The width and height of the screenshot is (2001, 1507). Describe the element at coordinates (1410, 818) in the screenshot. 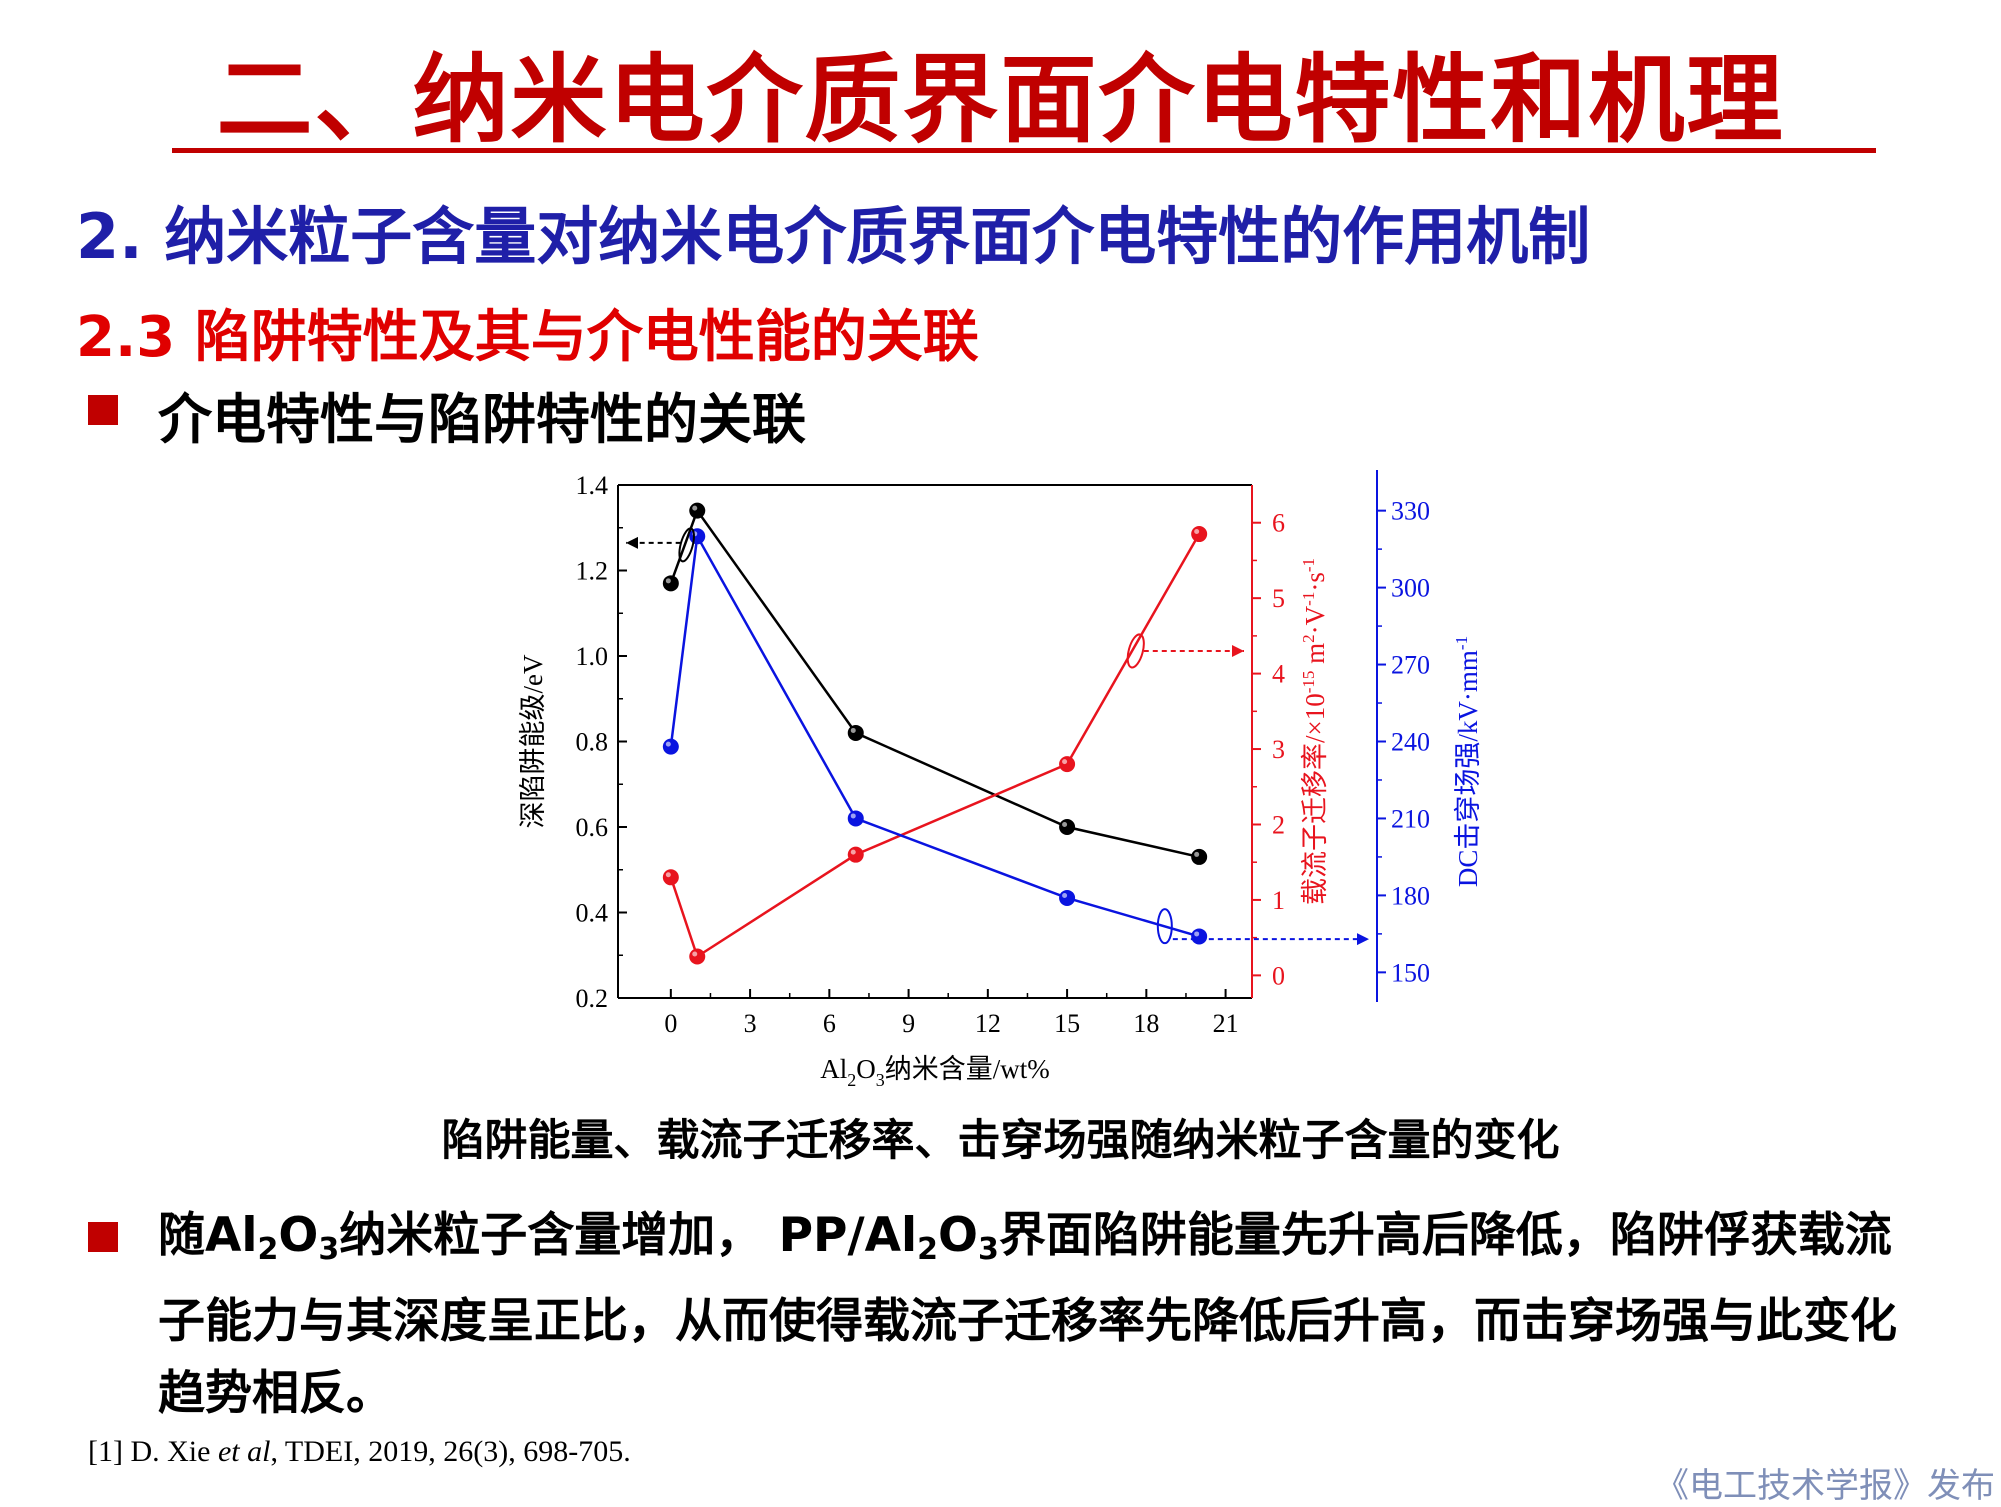

I see `breakdown-tick-label: 210` at that location.